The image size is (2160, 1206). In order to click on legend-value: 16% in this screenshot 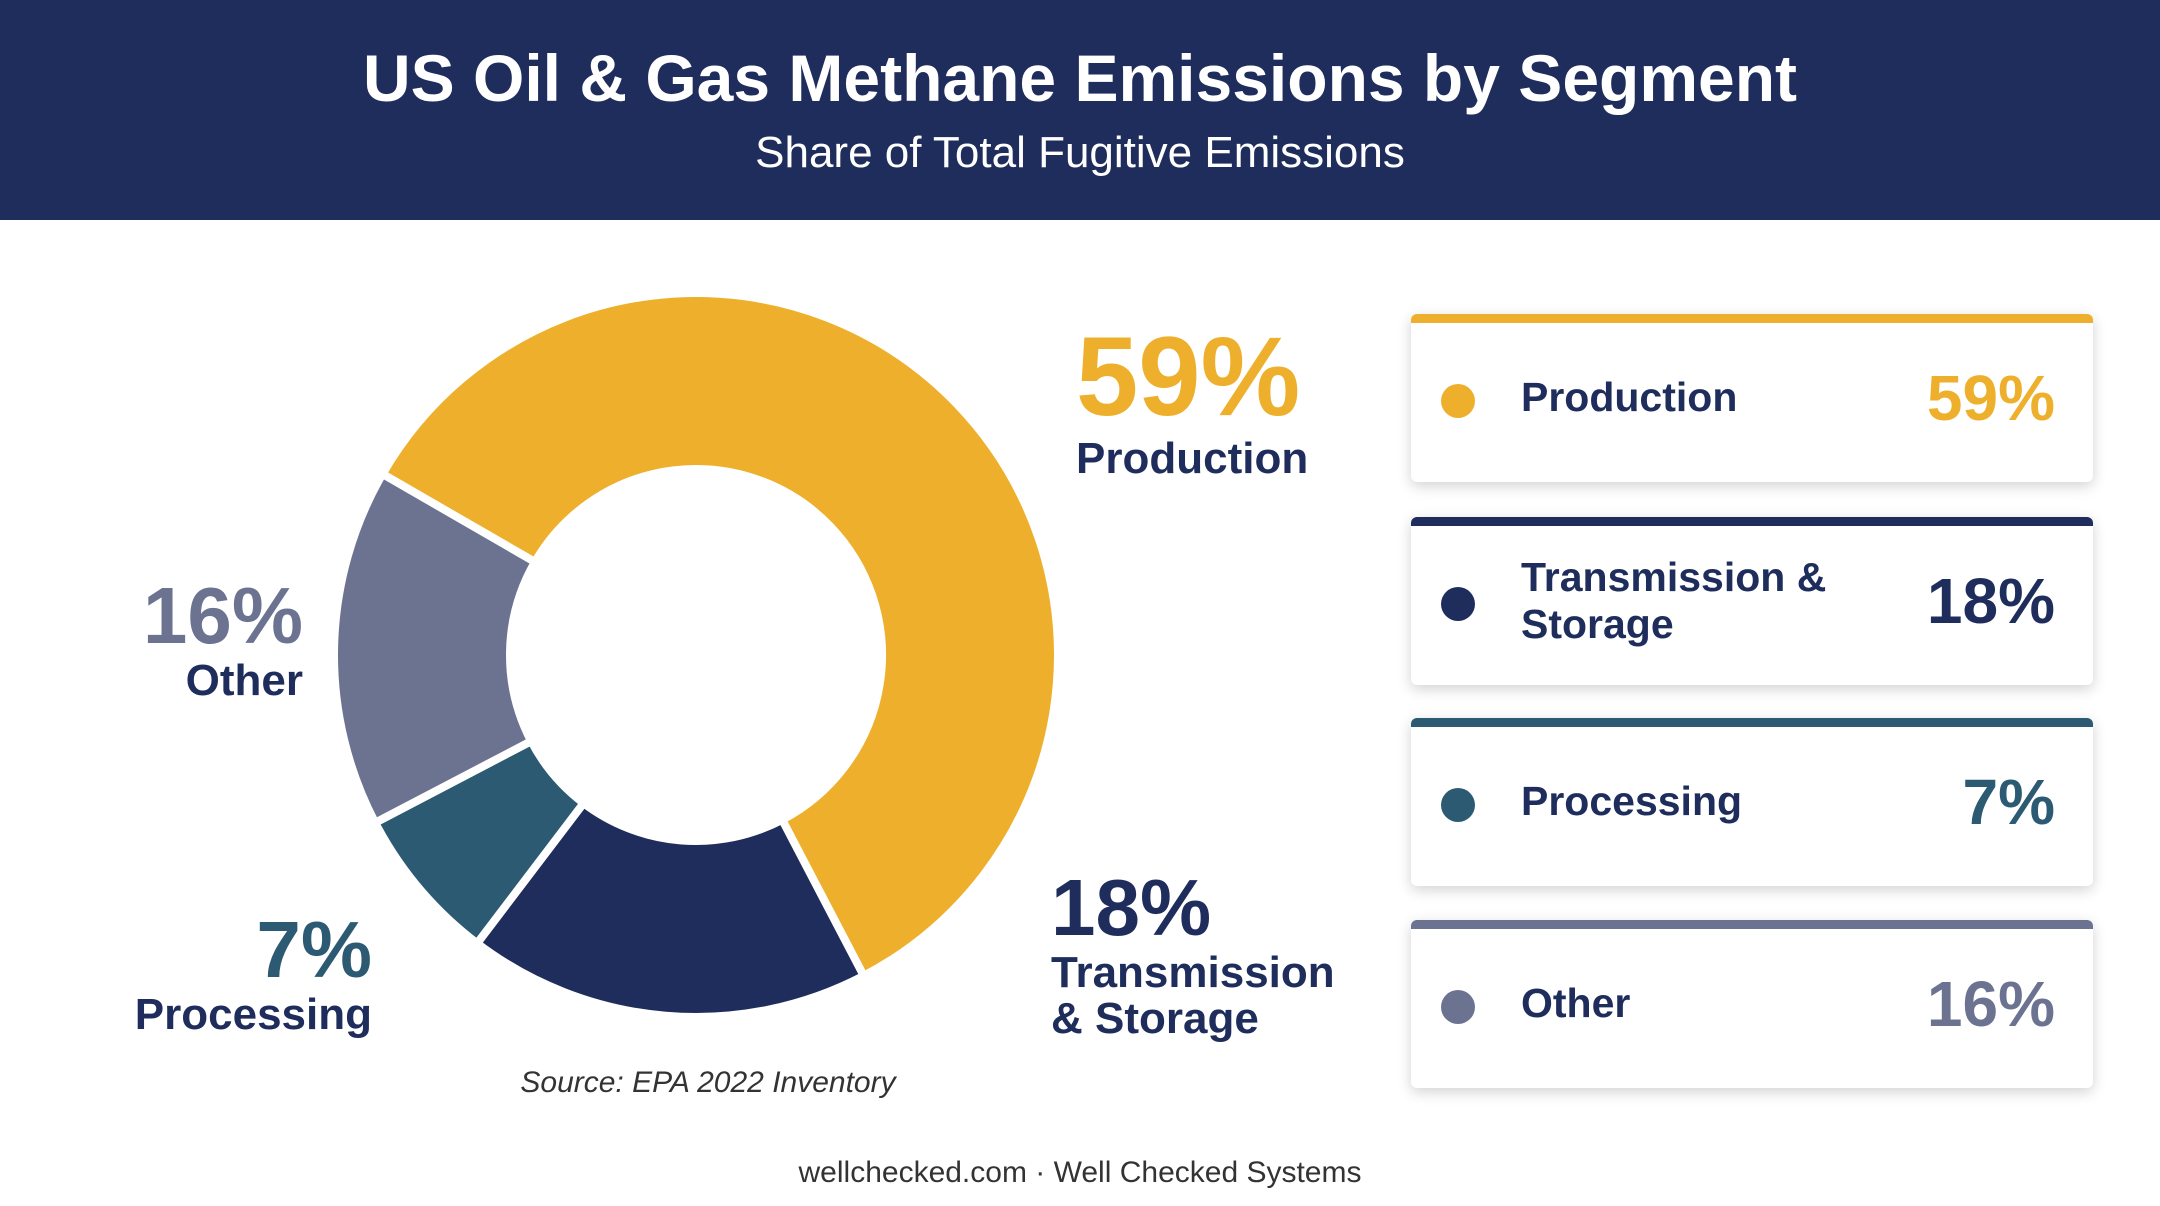, I will do `click(1990, 1004)`.